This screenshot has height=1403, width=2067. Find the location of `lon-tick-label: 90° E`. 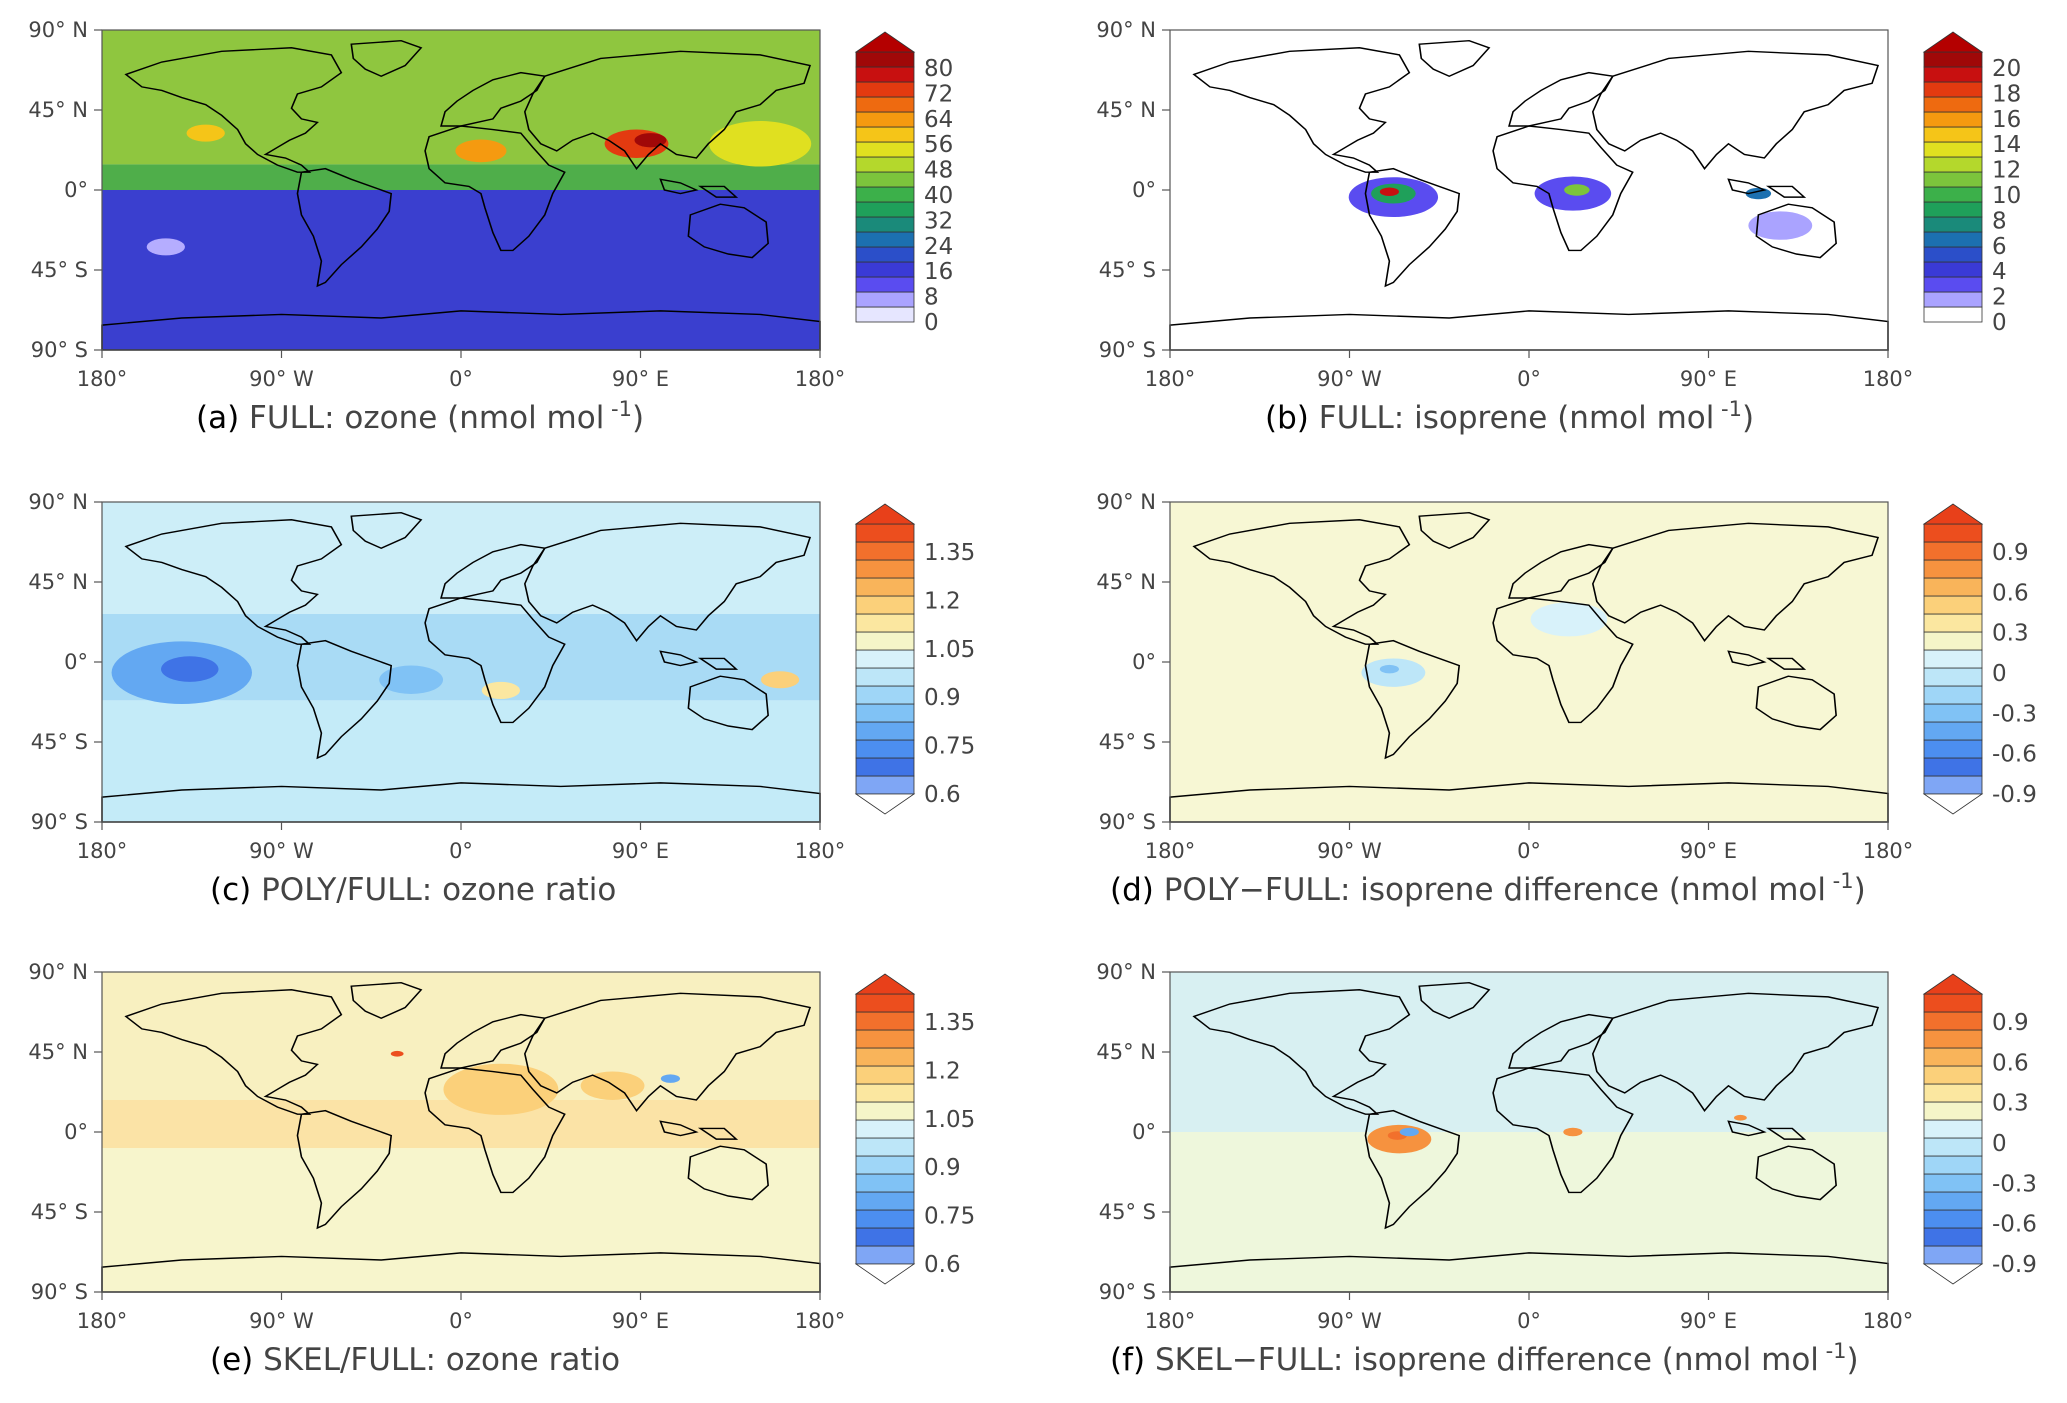

lon-tick-label: 90° E is located at coordinates (640, 851).